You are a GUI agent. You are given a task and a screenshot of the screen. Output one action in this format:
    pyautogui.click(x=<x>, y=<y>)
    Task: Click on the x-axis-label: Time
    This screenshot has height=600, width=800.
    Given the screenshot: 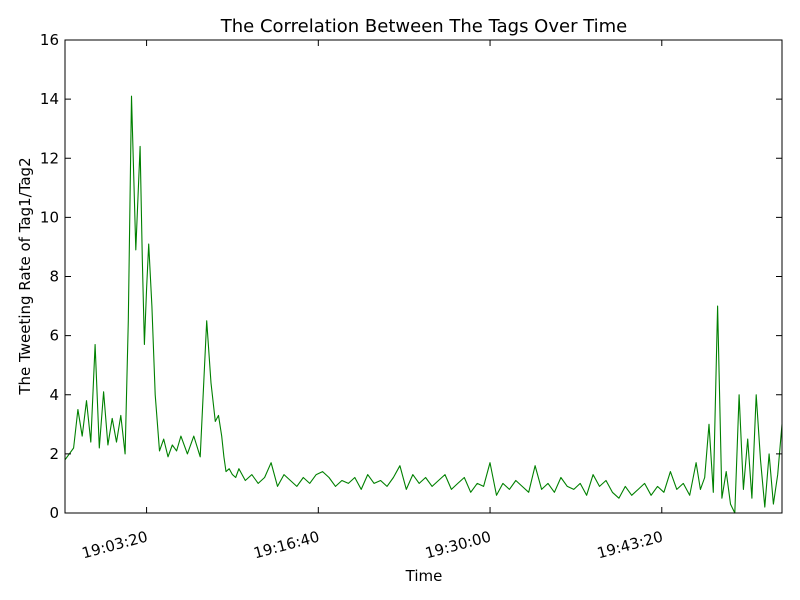 What is the action you would take?
    pyautogui.click(x=424, y=576)
    